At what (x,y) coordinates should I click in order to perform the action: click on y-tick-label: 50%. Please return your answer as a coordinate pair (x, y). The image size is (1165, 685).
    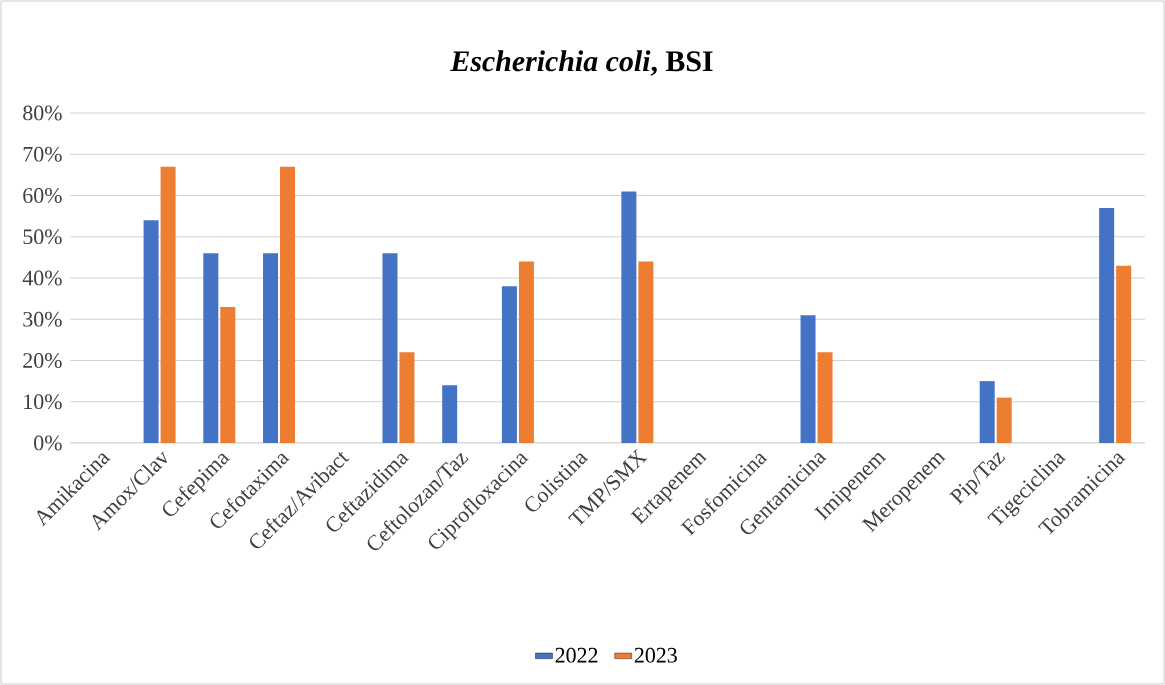
    Looking at the image, I should click on (42, 237).